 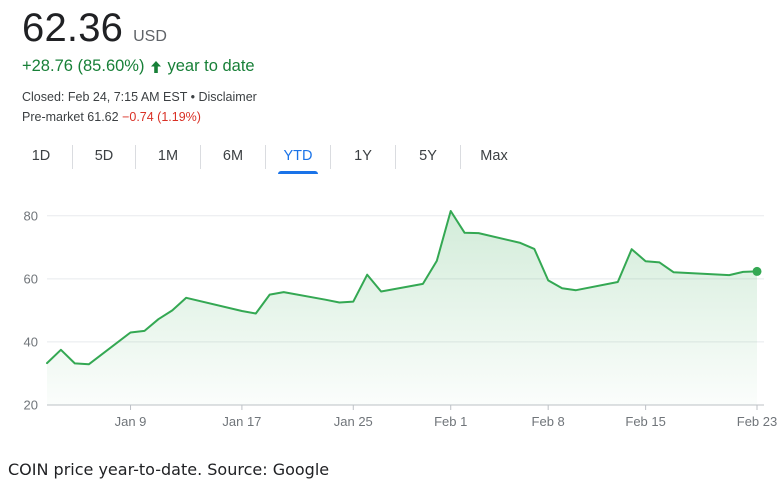 What do you see at coordinates (150, 36) in the screenshot?
I see `currency-label: USD` at bounding box center [150, 36].